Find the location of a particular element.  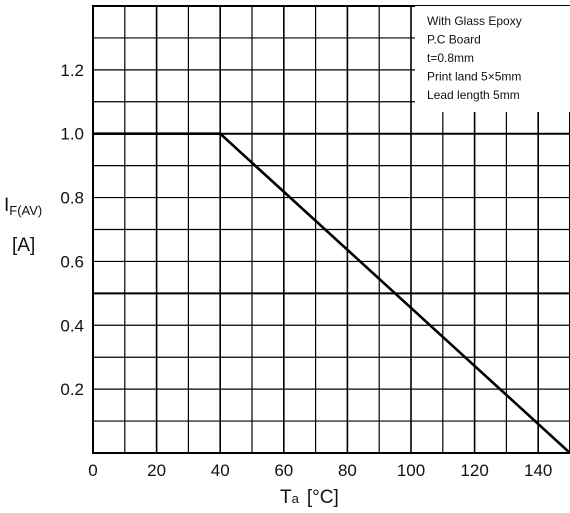

y-axis-unit: [A] is located at coordinates (23, 245).